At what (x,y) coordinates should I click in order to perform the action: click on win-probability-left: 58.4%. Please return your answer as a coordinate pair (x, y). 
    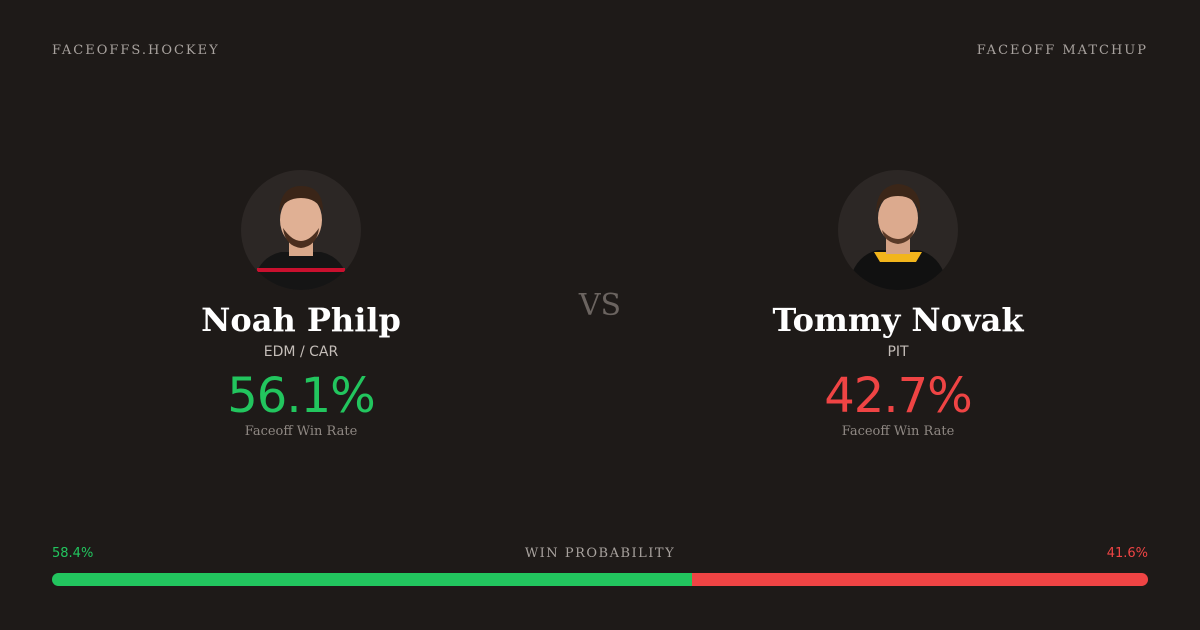
    Looking at the image, I should click on (73, 553).